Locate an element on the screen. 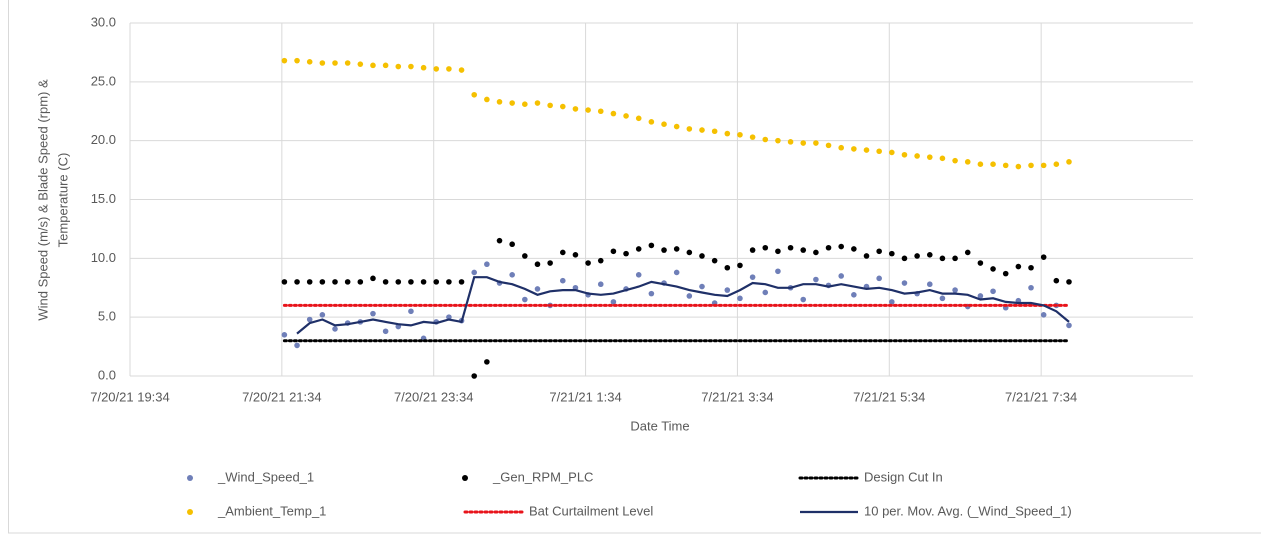 Image resolution: width=1261 pixels, height=535 pixels. y-tick-label: 25.0 is located at coordinates (103, 80).